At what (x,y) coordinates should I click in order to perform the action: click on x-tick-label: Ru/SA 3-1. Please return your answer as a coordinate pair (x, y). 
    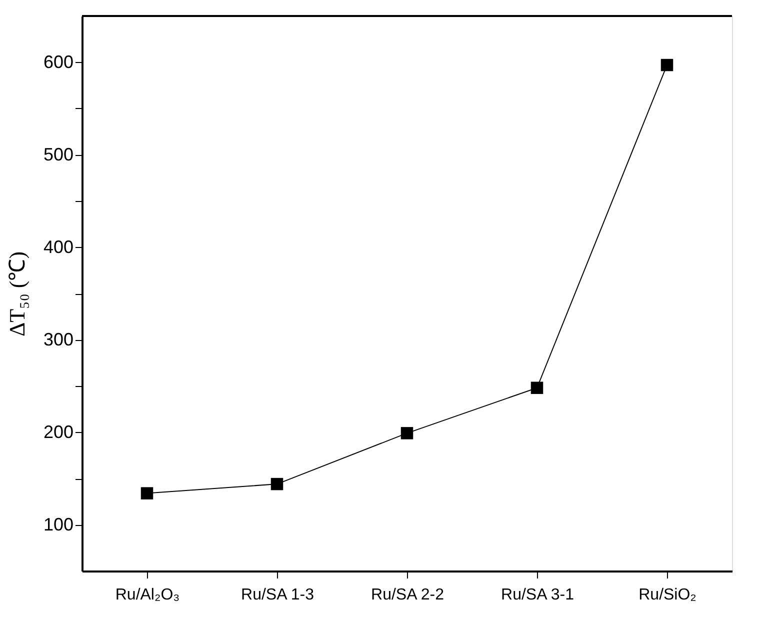
    Looking at the image, I should click on (537, 595).